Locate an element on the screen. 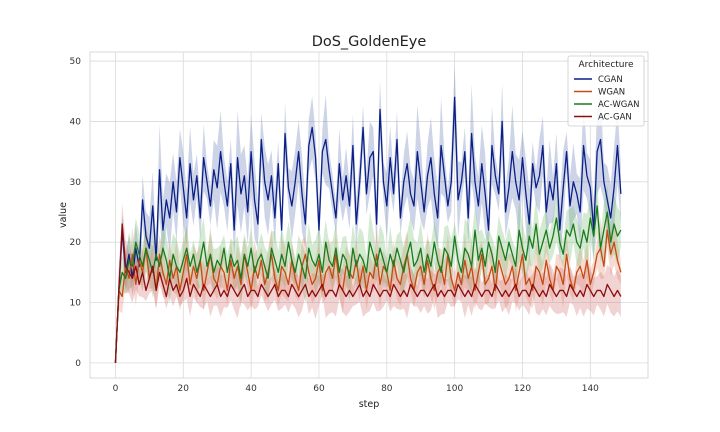 The height and width of the screenshot is (432, 720). legend-items: CGAN WGAN AC-WGAN AC-GAN is located at coordinates (607, 99).